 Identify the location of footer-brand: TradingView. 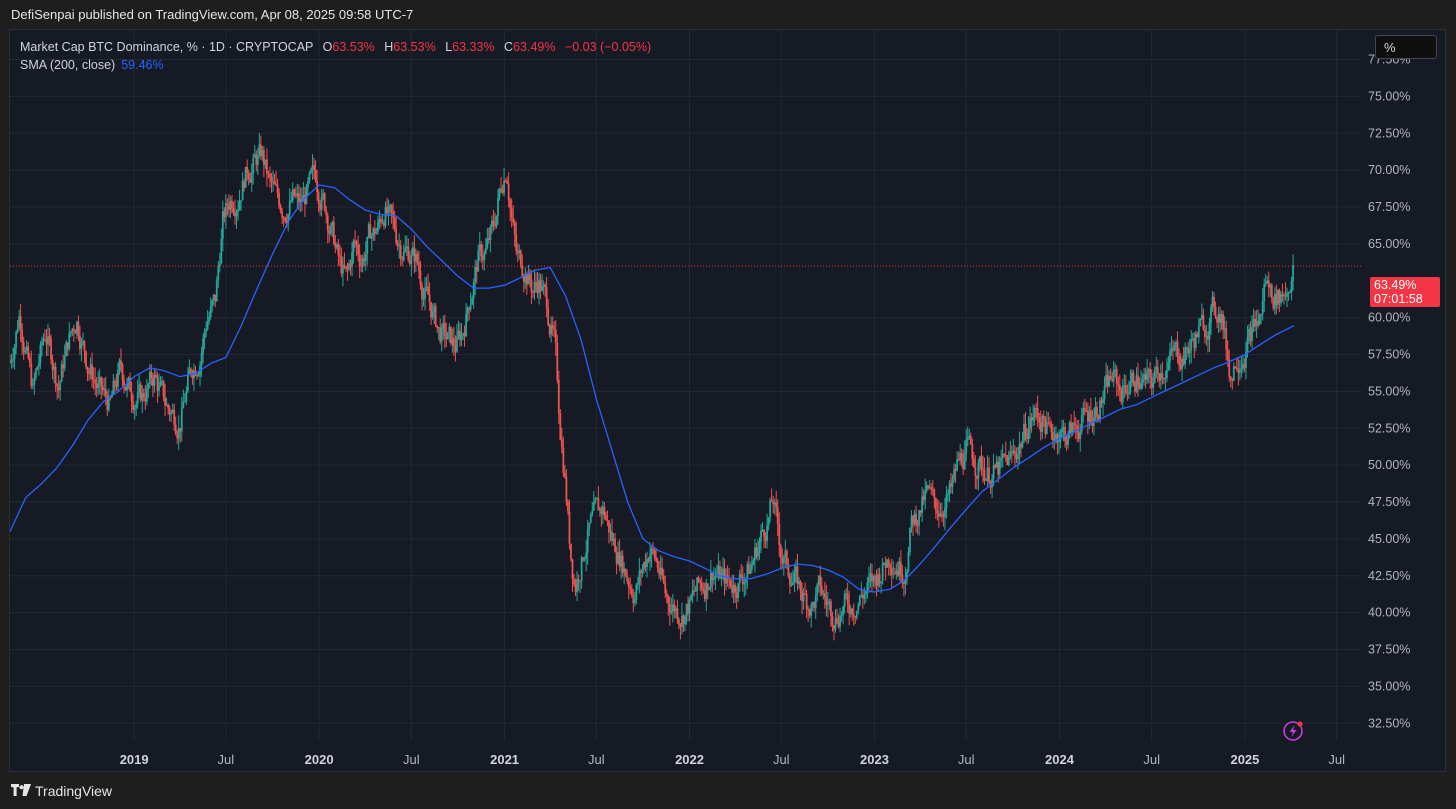
(74, 791).